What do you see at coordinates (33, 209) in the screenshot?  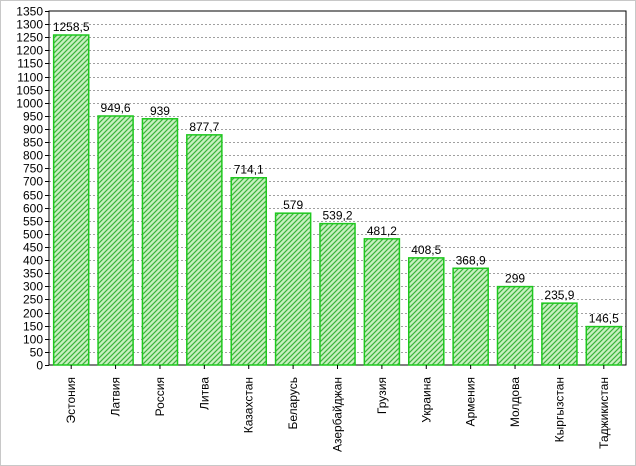 I see `y-tick-label: 600` at bounding box center [33, 209].